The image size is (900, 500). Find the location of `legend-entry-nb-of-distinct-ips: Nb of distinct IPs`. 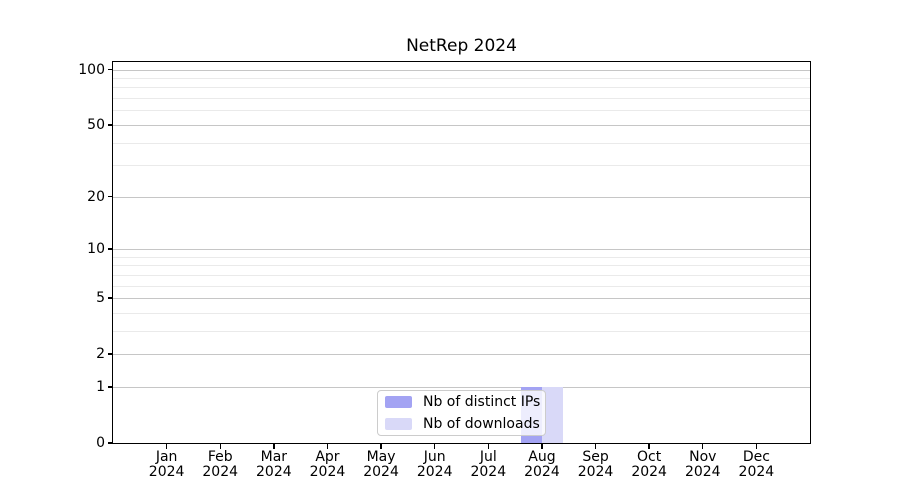

legend-entry-nb-of-distinct-ips: Nb of distinct IPs is located at coordinates (463, 402).